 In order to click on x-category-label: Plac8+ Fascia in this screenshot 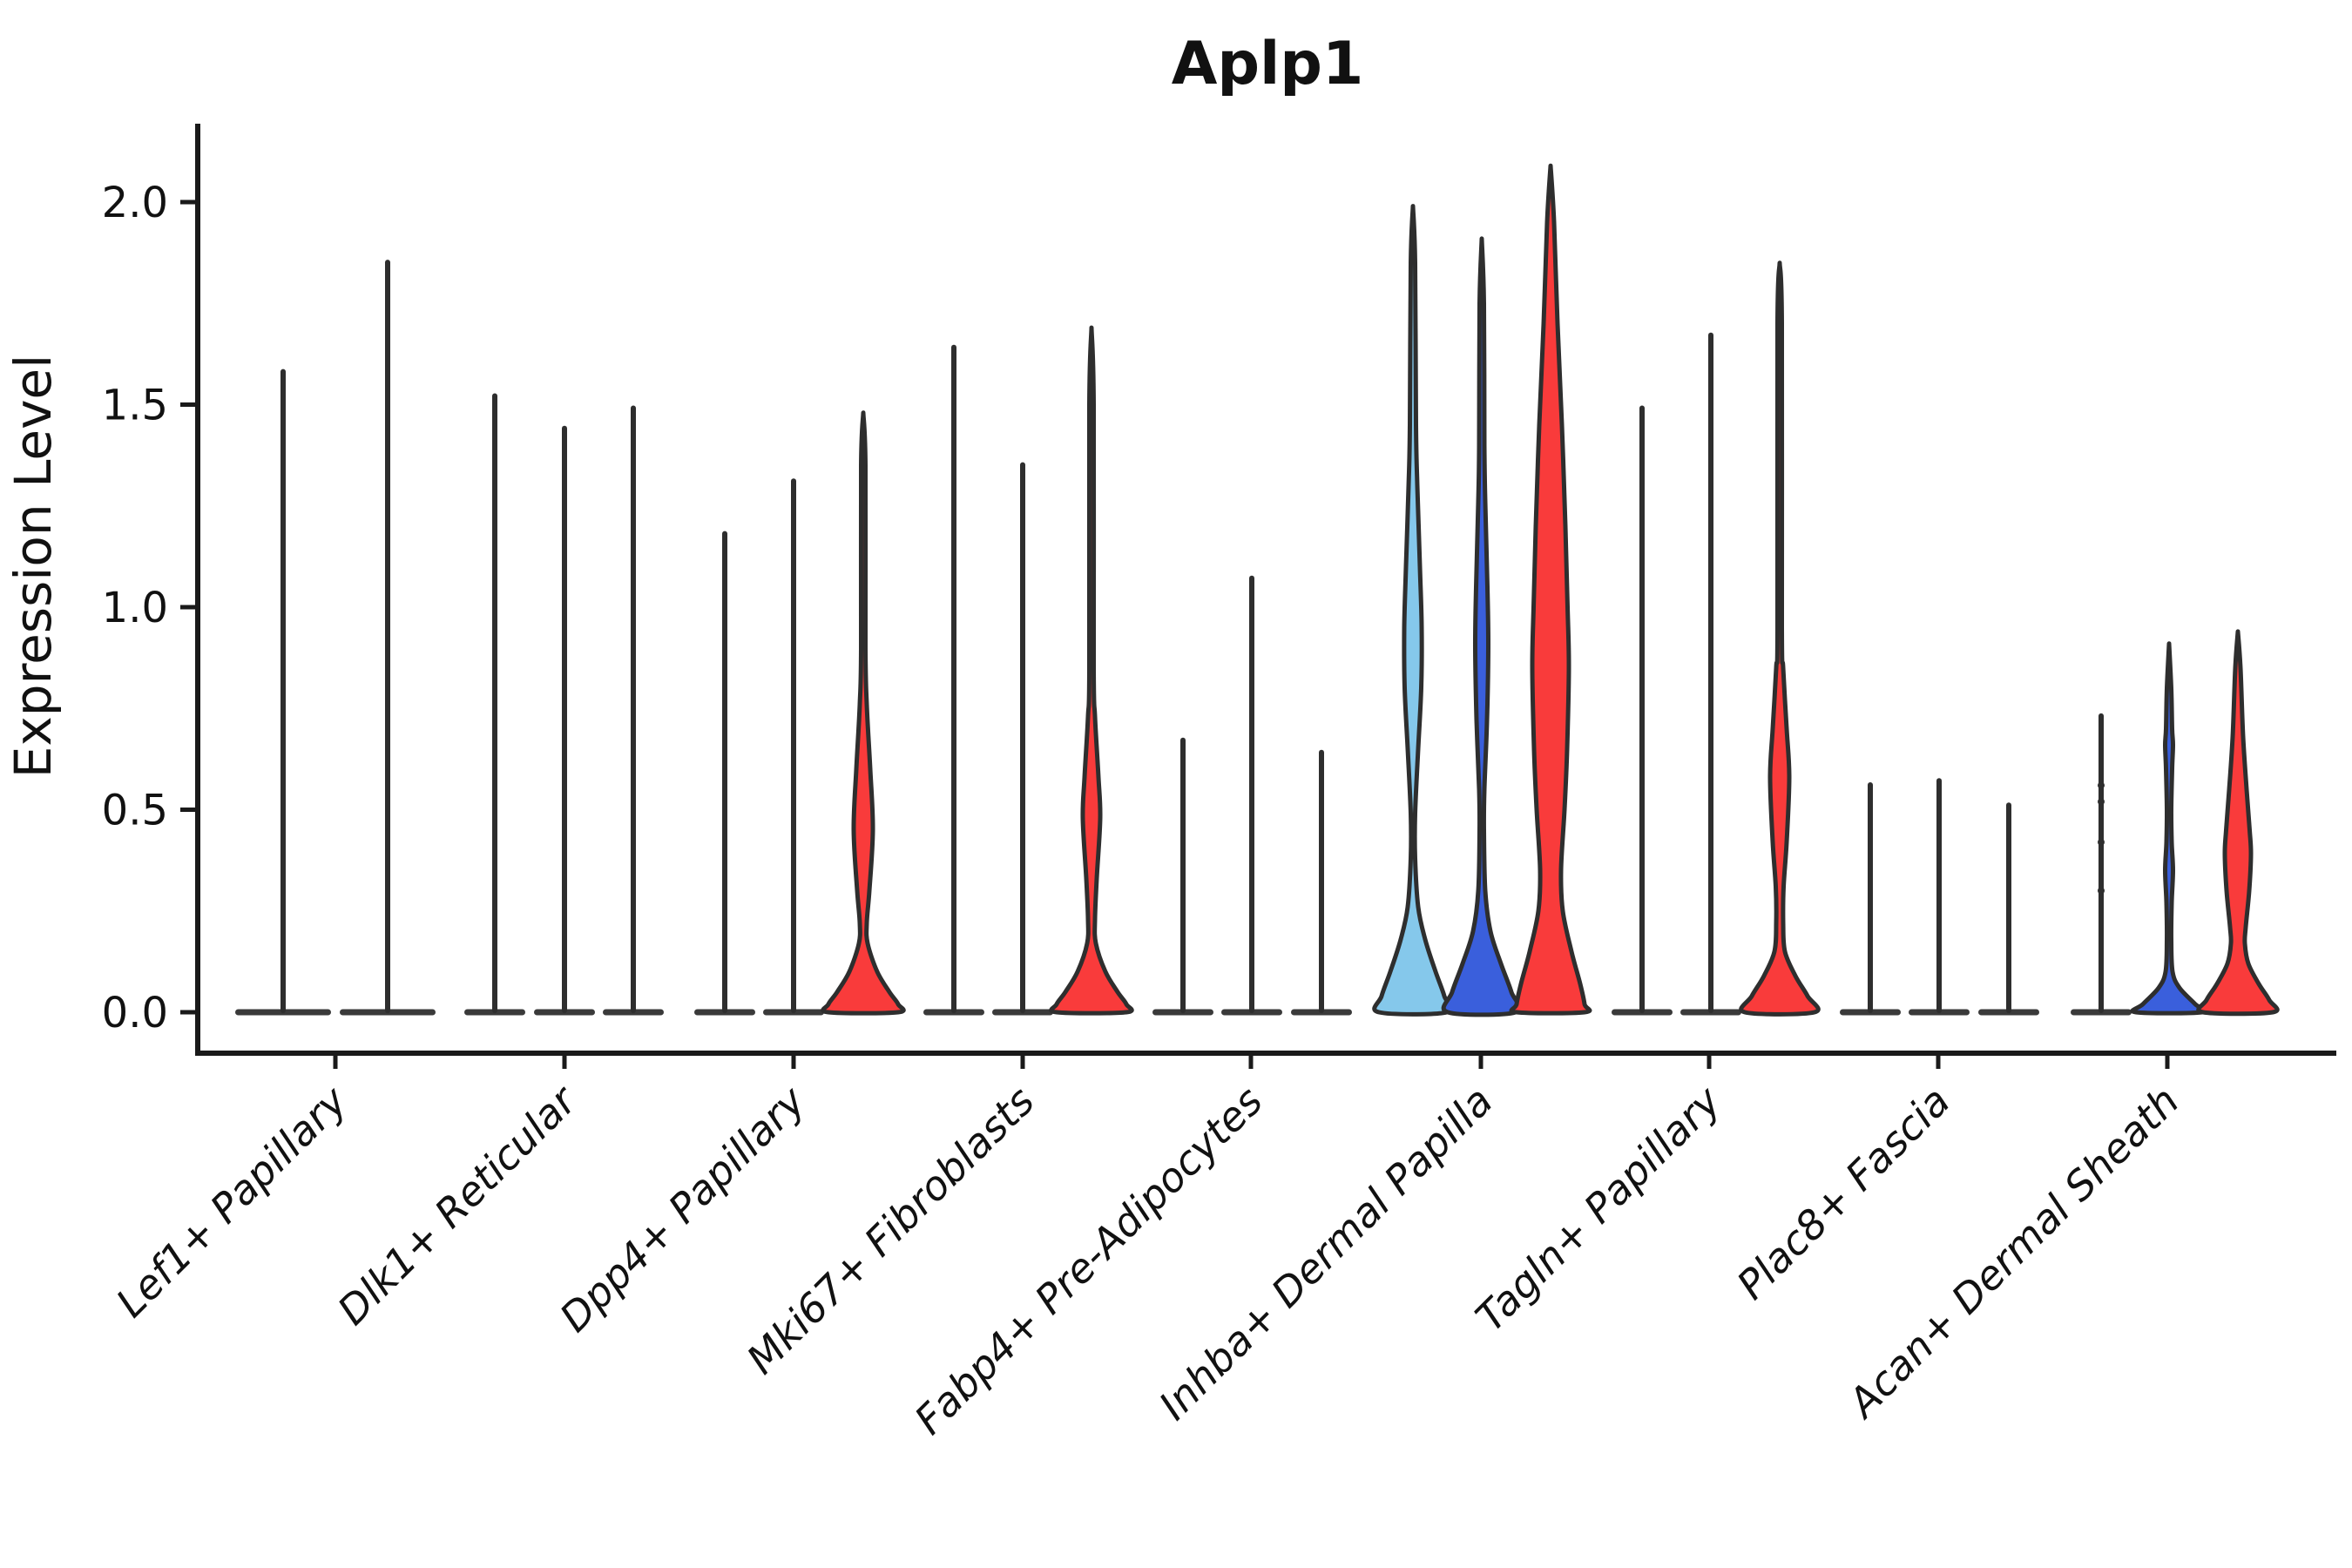, I will do `click(1843, 1193)`.